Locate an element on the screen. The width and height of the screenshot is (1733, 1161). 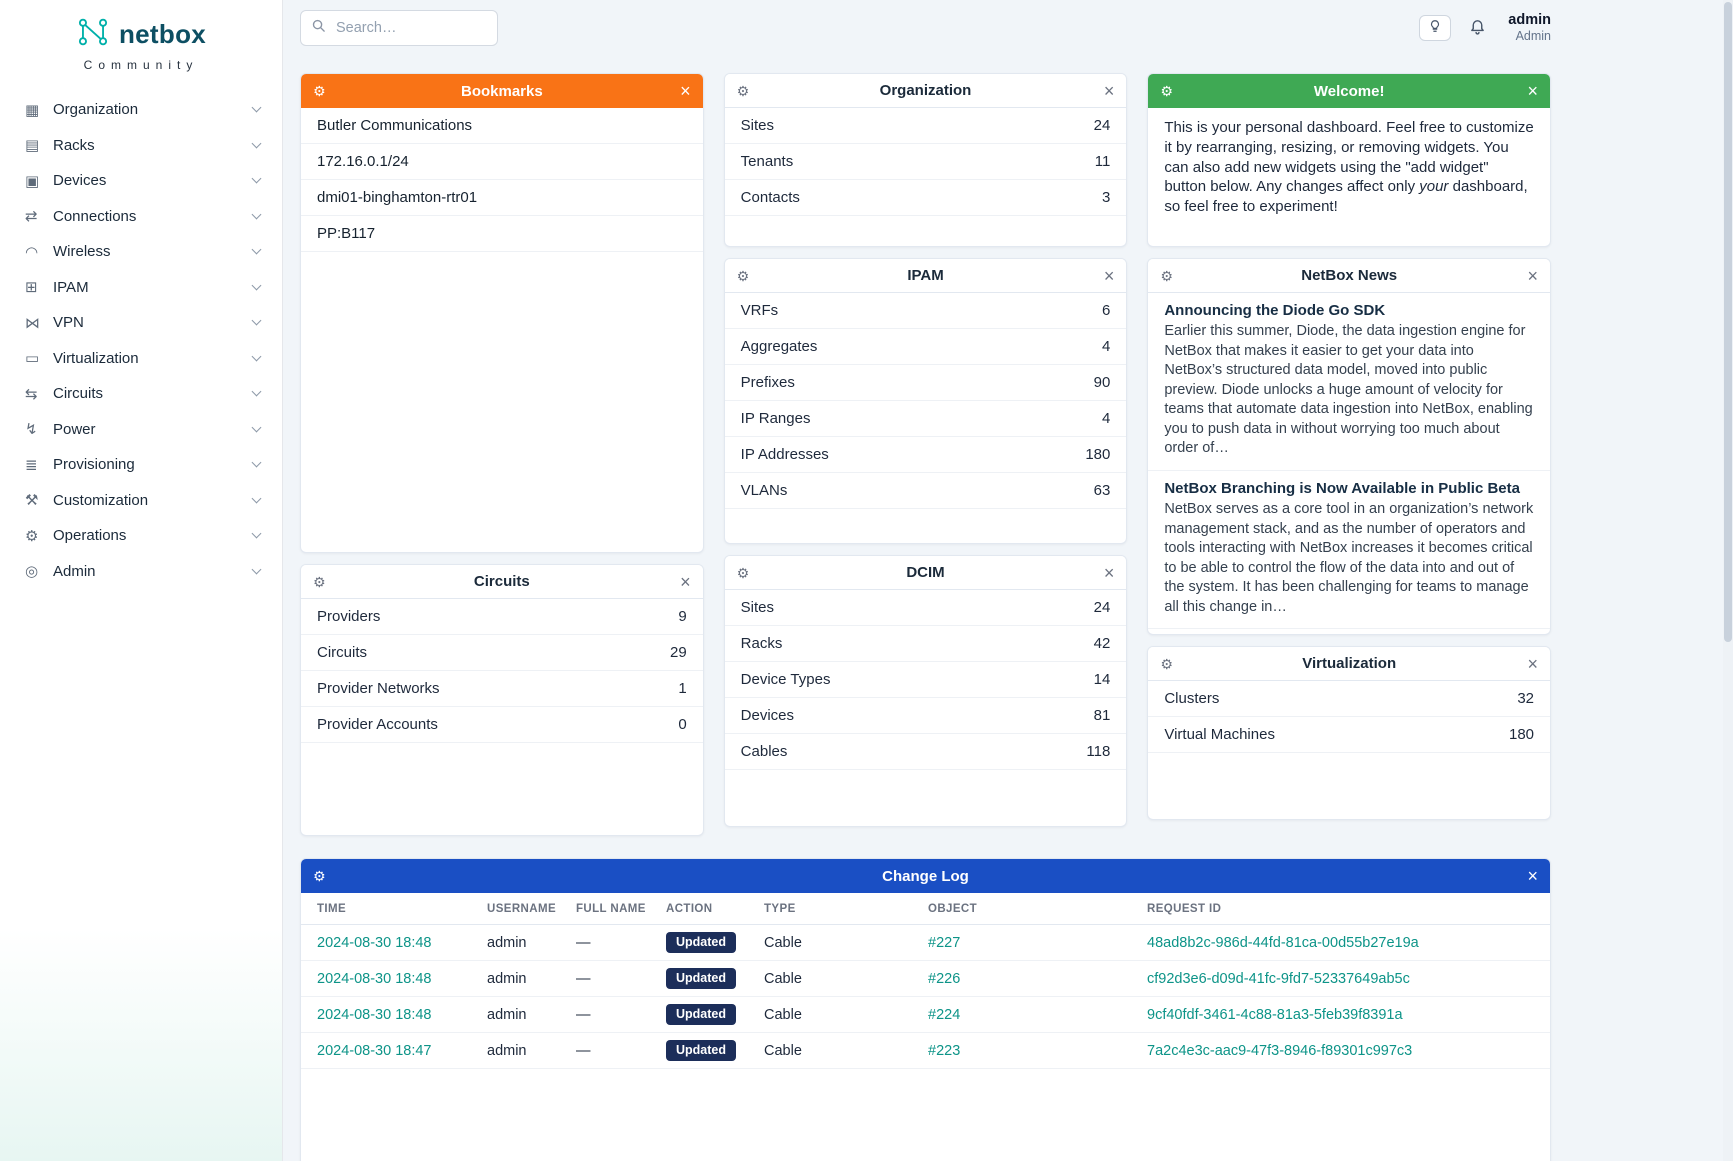
stat-label: IP Addresses is located at coordinates (784, 454).